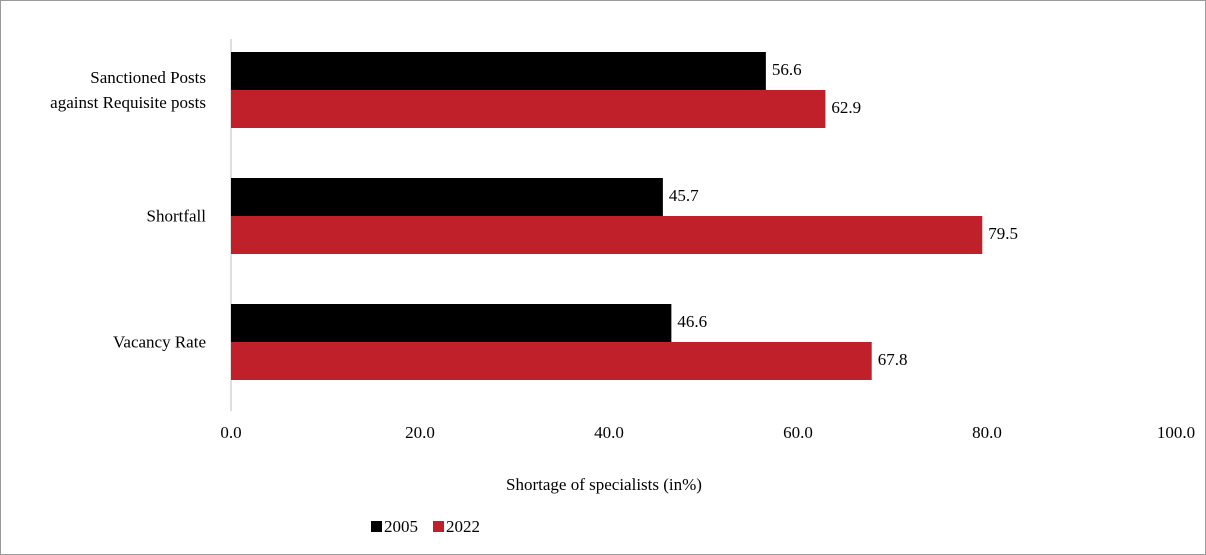  What do you see at coordinates (798, 432) in the screenshot?
I see `x-tick-label: 60.0` at bounding box center [798, 432].